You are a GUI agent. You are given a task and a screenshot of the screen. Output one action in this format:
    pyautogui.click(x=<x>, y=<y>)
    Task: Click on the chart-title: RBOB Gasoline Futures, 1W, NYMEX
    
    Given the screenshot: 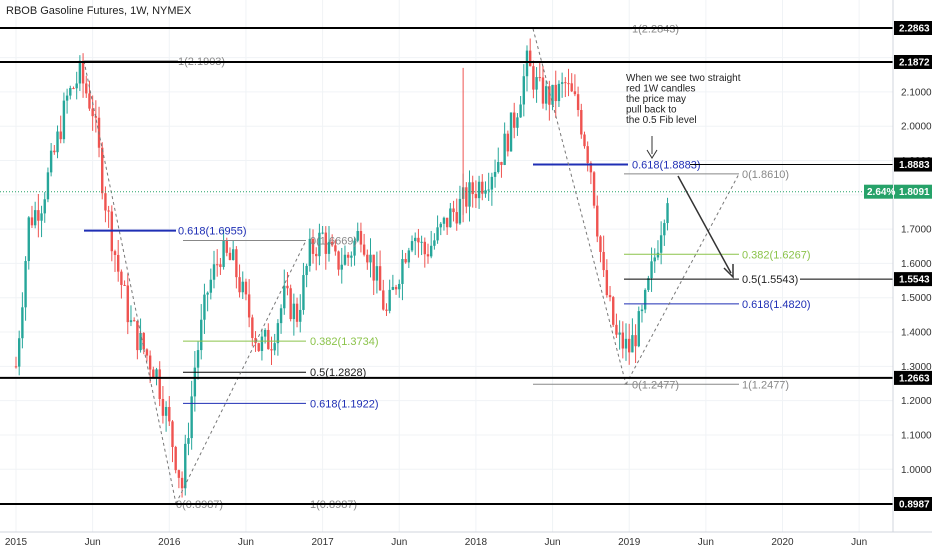 What is the action you would take?
    pyautogui.click(x=99, y=11)
    